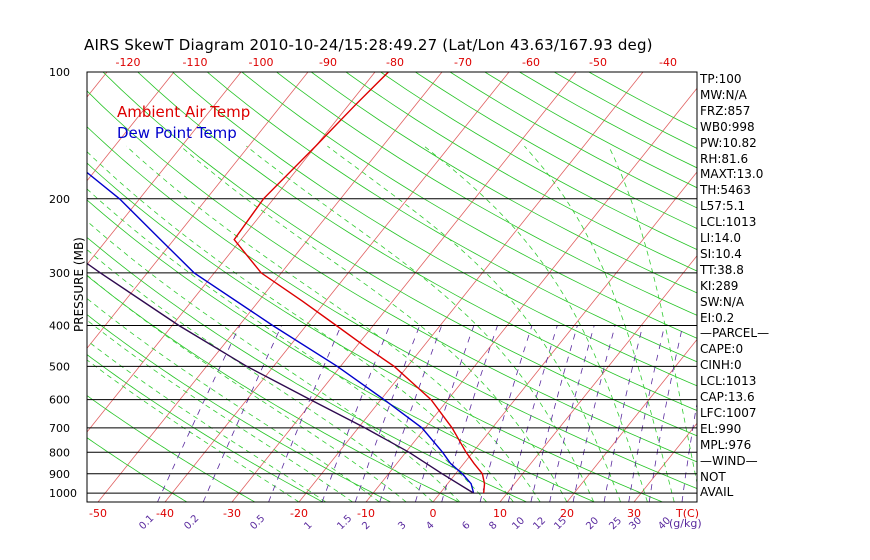 This screenshot has width=870, height=560. I want to click on mixing-ratio-label: 3, so click(402, 526).